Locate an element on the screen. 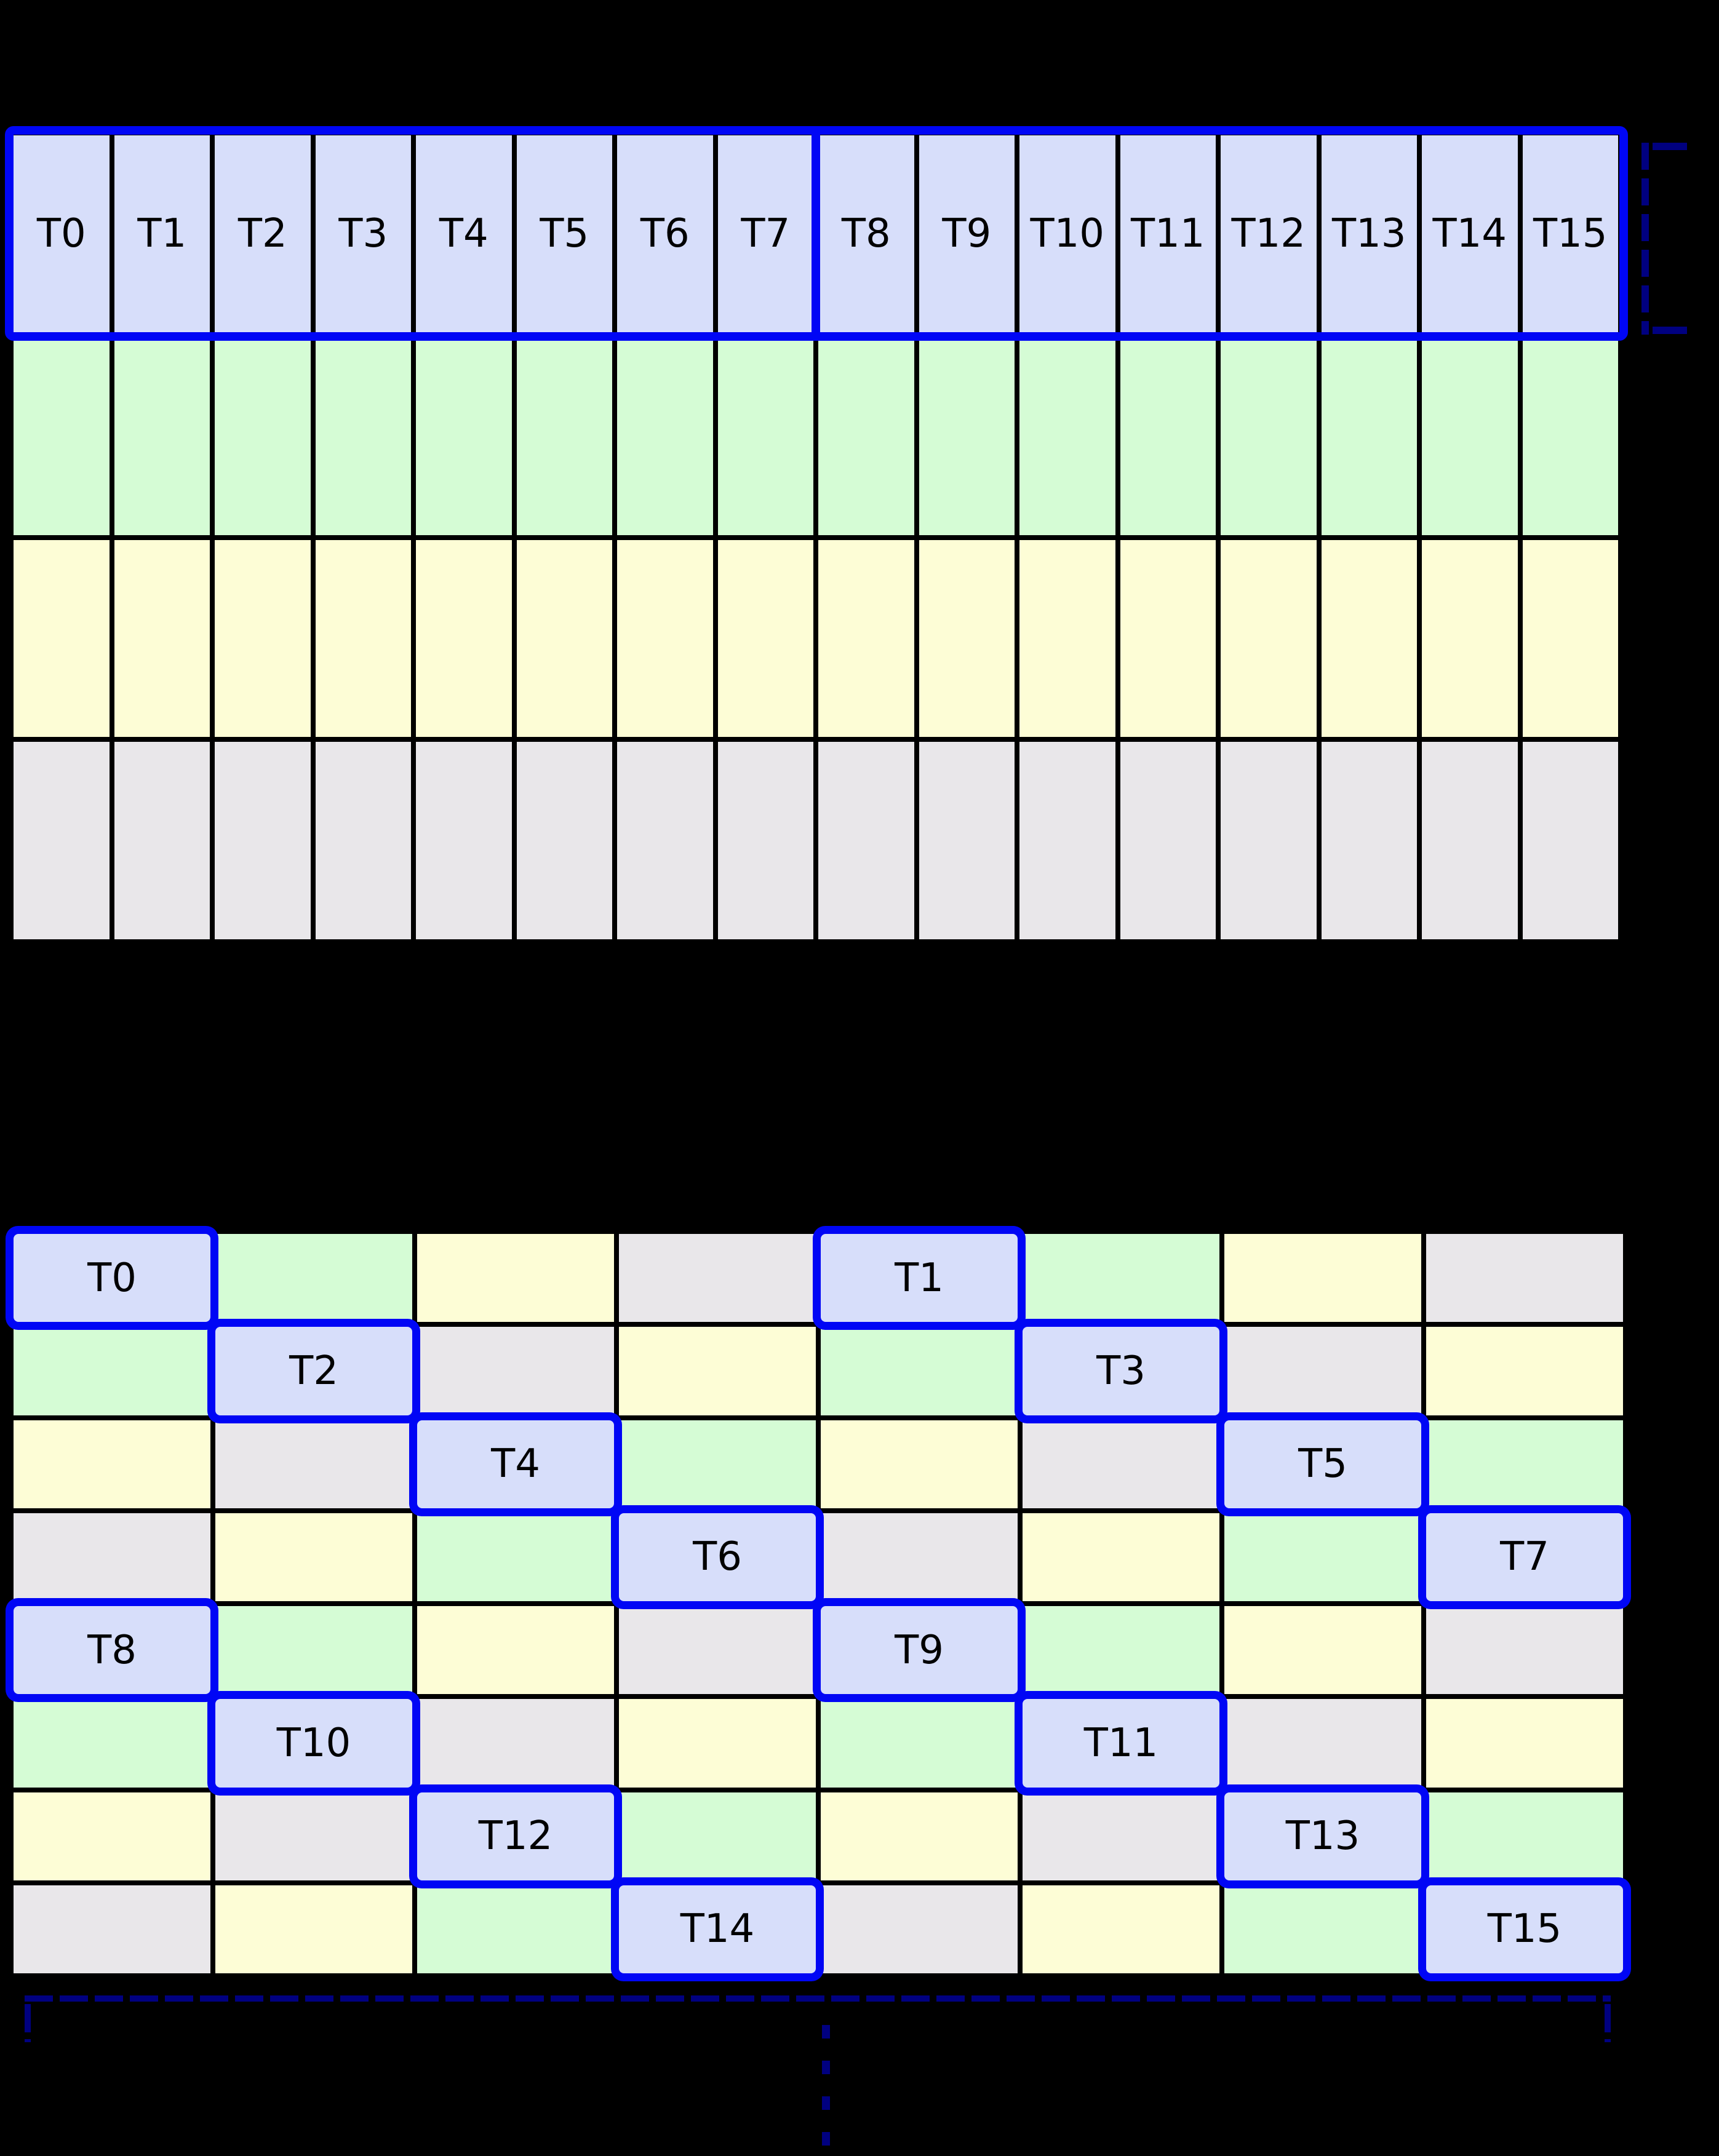 Image resolution: width=1719 pixels, height=2156 pixels. thread-cell-t6: T6 is located at coordinates (718, 1557).